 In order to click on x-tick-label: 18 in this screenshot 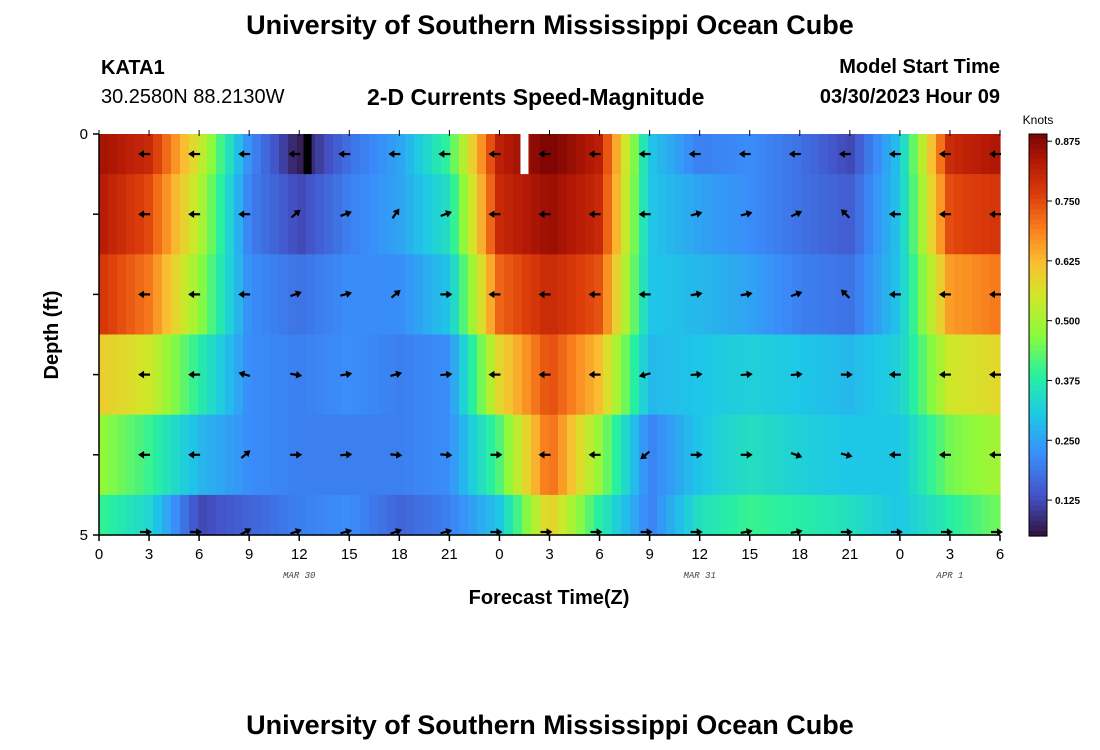, I will do `click(799, 554)`.